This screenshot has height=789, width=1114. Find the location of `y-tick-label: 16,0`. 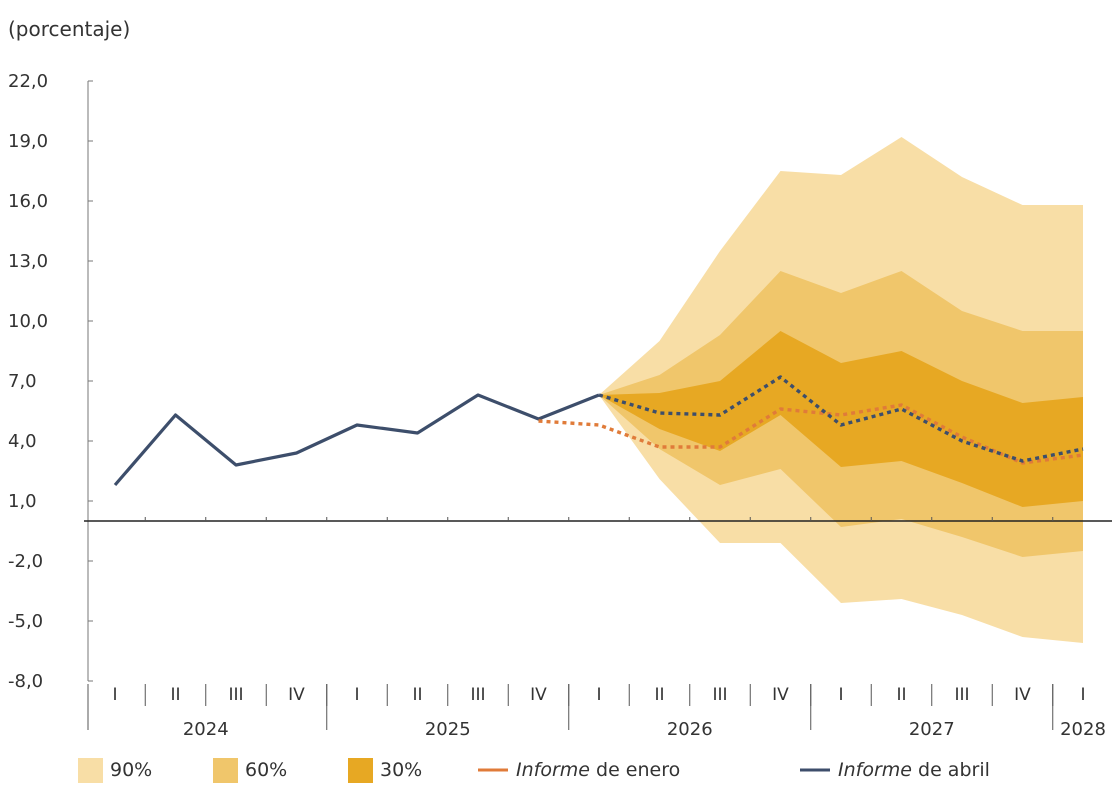

y-tick-label: 16,0 is located at coordinates (28, 201).